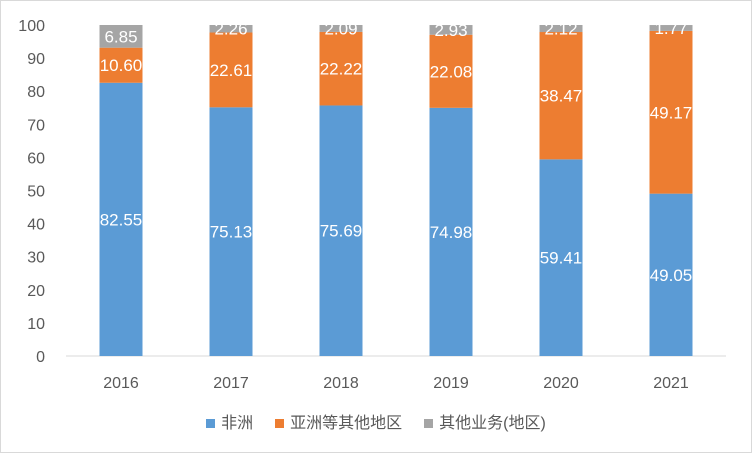 This screenshot has width=752, height=453. I want to click on data-label: 82.55, so click(121, 219).